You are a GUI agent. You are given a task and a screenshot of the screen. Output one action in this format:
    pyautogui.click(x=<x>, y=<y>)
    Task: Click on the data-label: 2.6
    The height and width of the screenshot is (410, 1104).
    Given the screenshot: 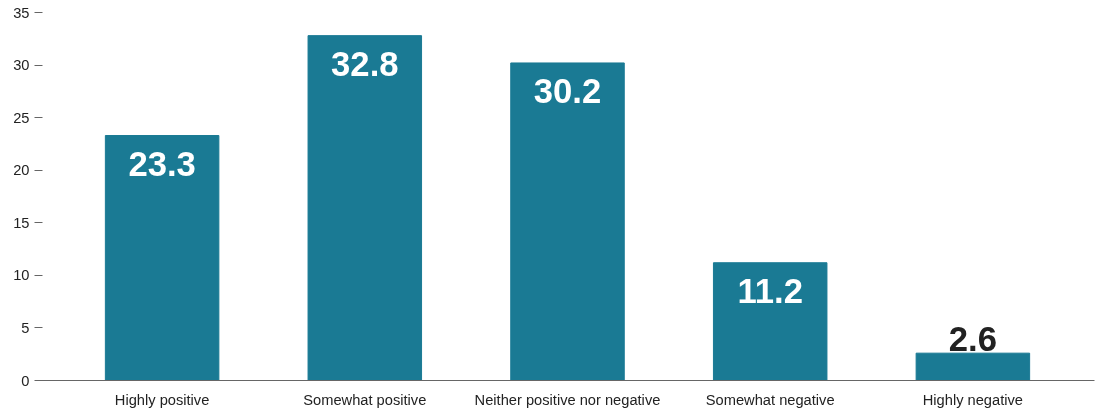 What is the action you would take?
    pyautogui.click(x=972, y=339)
    